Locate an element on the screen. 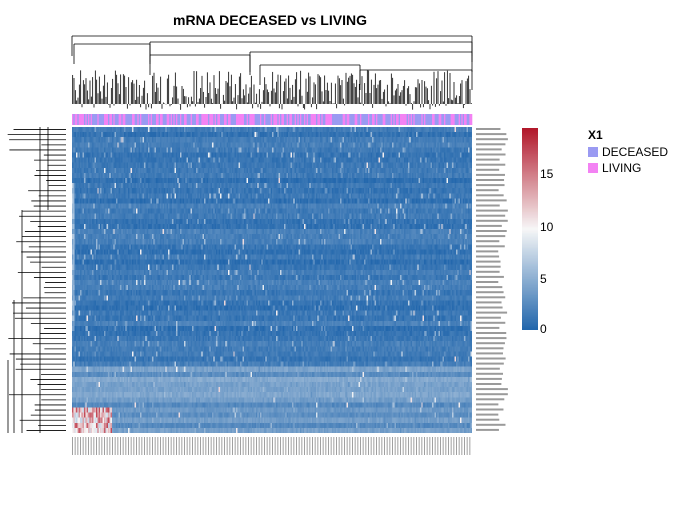 Image resolution: width=680 pixels, height=518 pixels. legend-swatch-deceased is located at coordinates (593, 152).